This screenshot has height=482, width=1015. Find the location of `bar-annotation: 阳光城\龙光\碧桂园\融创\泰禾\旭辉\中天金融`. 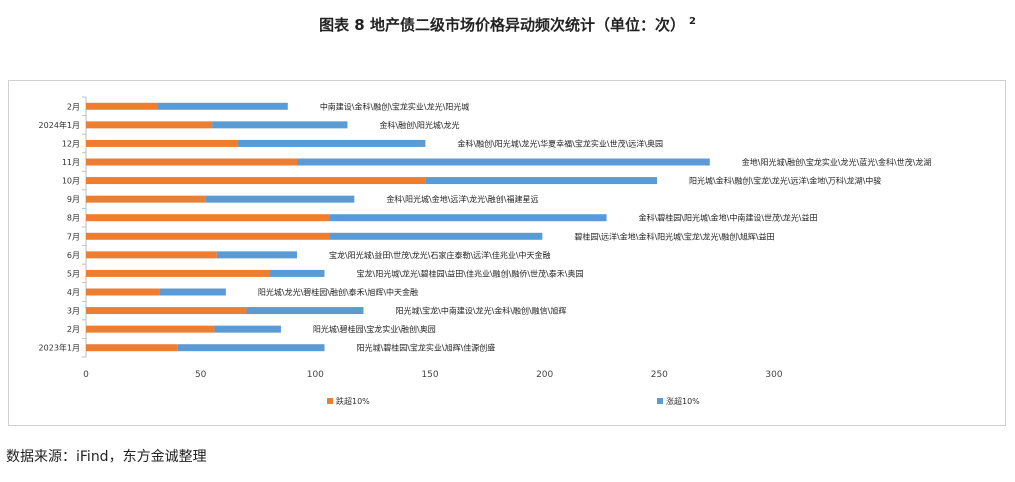

bar-annotation: 阳光城\龙光\碧桂园\融创\泰禾\旭辉\中天金融 is located at coordinates (338, 292).